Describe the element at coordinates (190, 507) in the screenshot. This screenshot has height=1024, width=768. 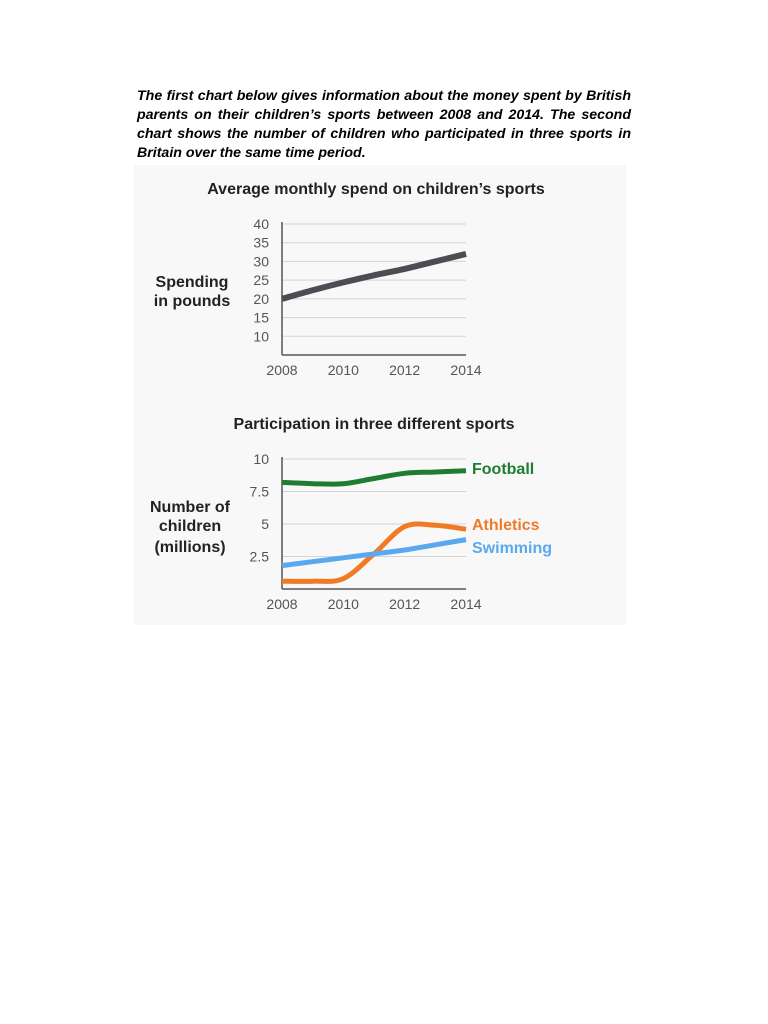
I see `y-axis-label: Number of` at that location.